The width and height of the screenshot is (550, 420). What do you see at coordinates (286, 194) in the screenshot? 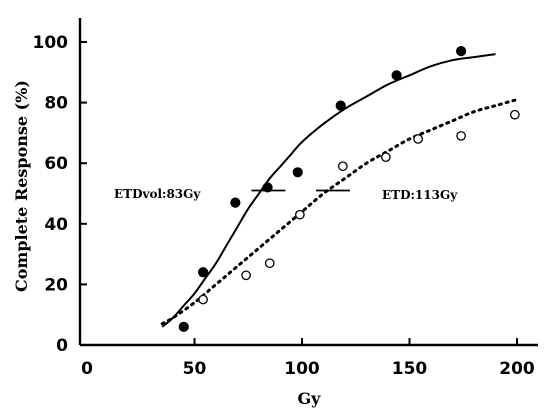
I see `etd-annotations: ETDvol:83Gy ETD:113Gy` at bounding box center [286, 194].